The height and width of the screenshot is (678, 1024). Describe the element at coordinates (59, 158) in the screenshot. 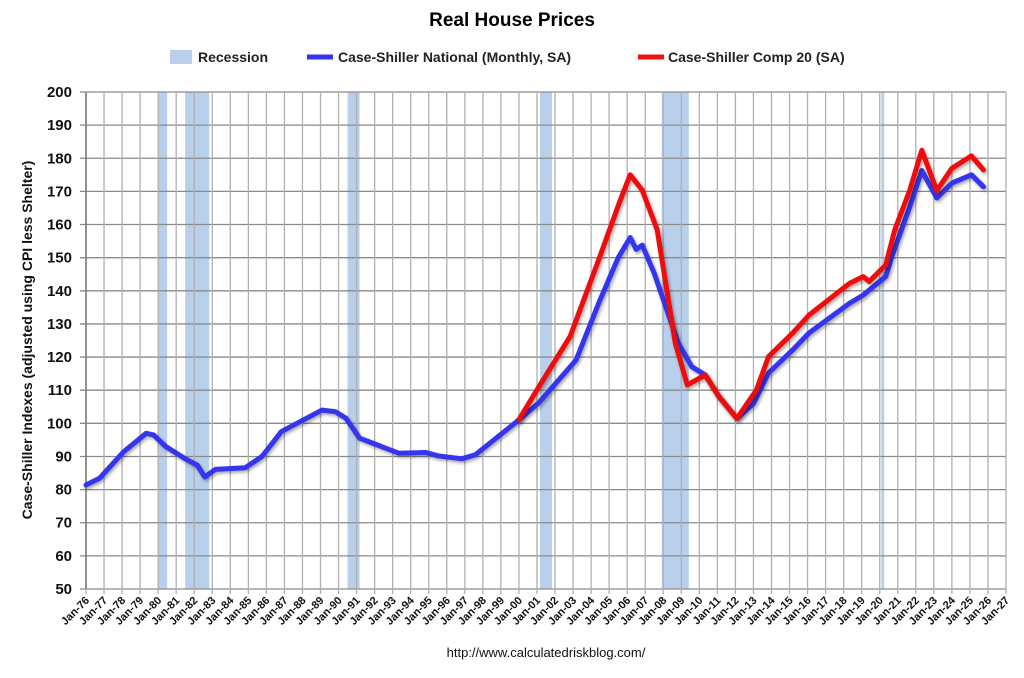

I see `y-tick-label: 180` at that location.